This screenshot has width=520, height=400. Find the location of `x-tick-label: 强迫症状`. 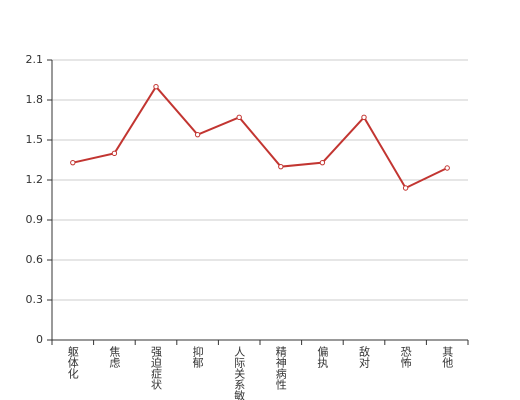

x-tick-label: 强迫症状 is located at coordinates (156, 368).